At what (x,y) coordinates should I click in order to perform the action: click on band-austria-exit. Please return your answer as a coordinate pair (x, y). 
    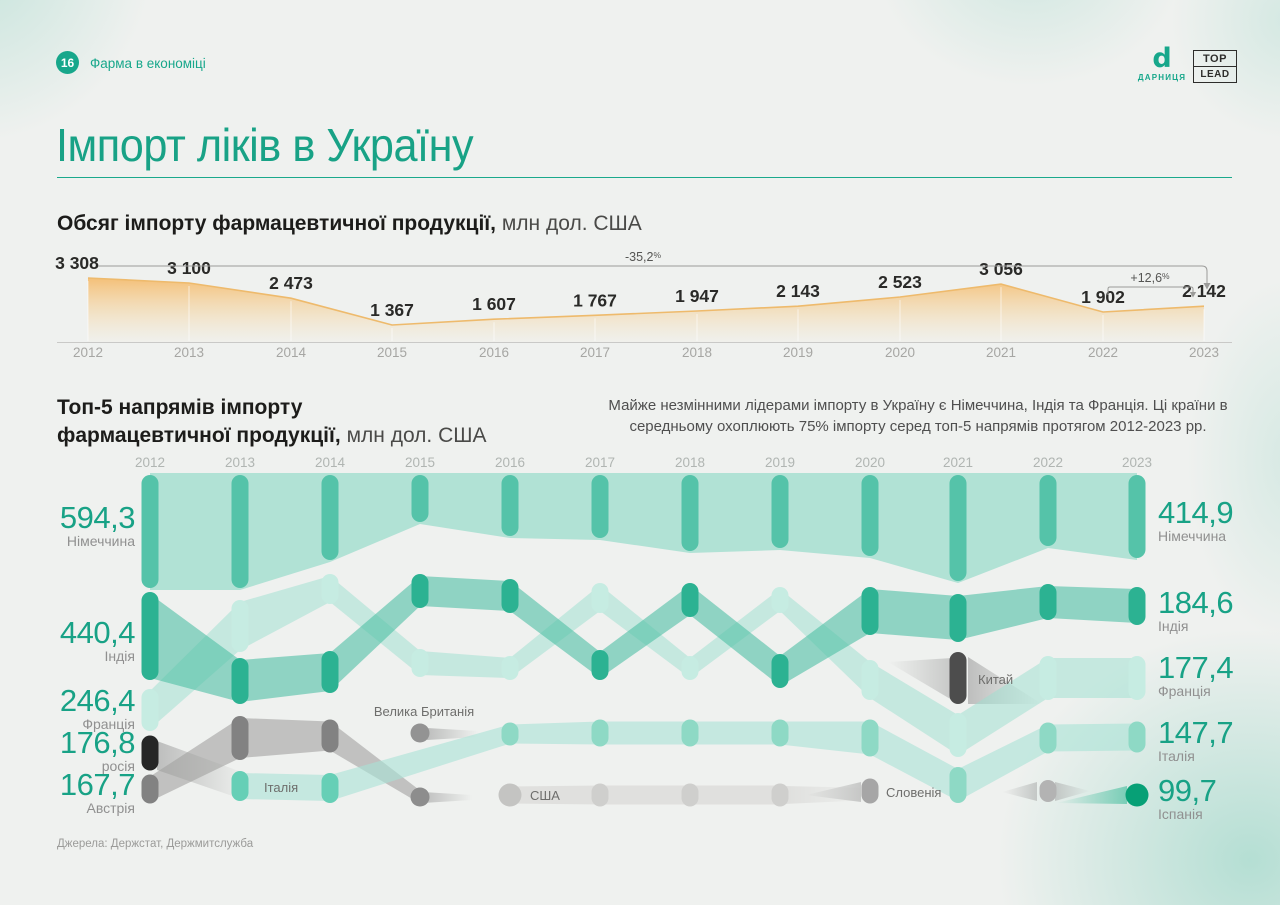
    Looking at the image, I should click on (447, 797).